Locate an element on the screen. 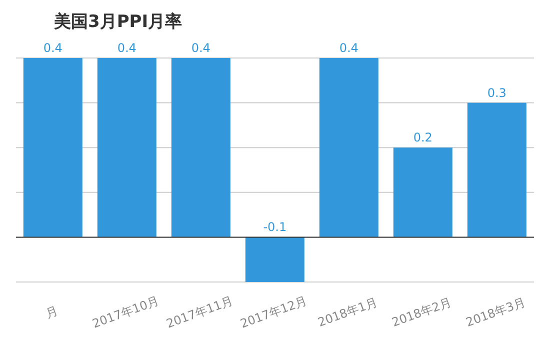 This screenshot has width=550, height=340. x-tick-label: 2017年11月 is located at coordinates (199, 312).